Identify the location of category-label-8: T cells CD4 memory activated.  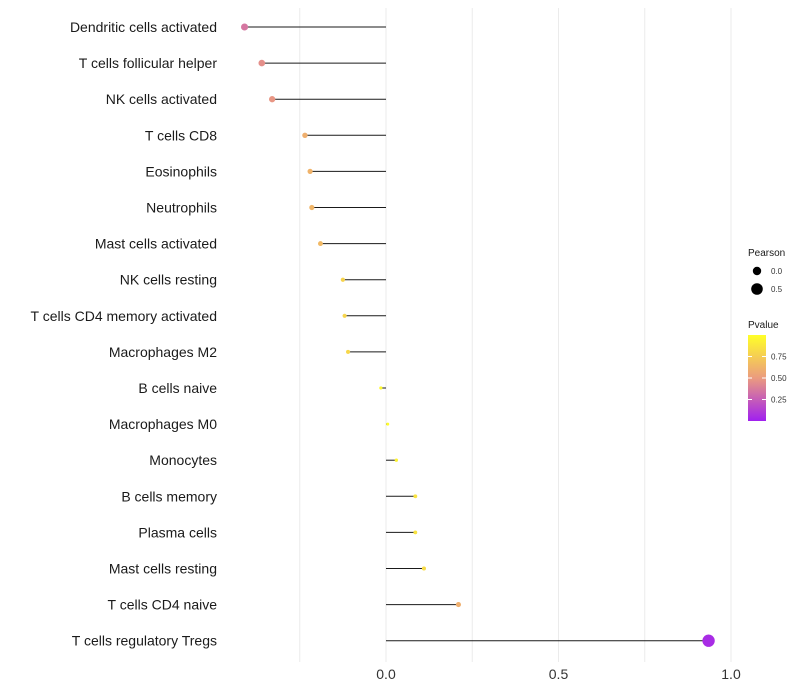
(124, 316).